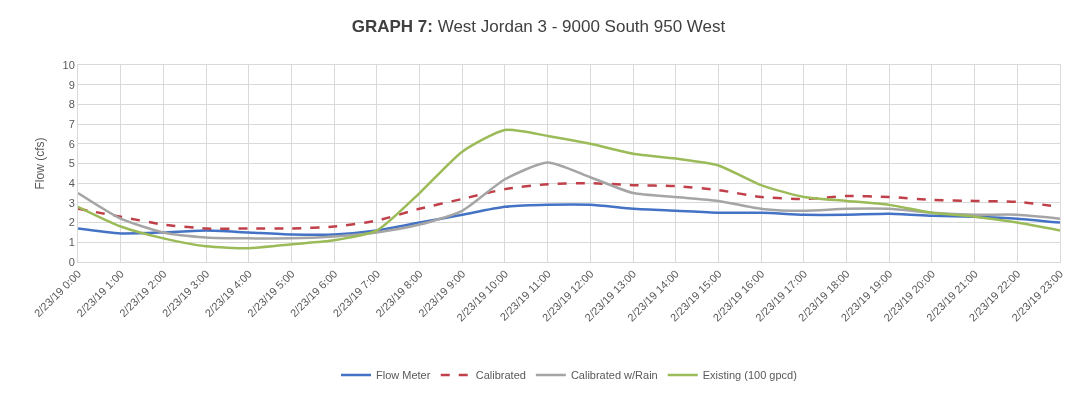  What do you see at coordinates (68, 64) in the screenshot?
I see `y-tick-label: 10` at bounding box center [68, 64].